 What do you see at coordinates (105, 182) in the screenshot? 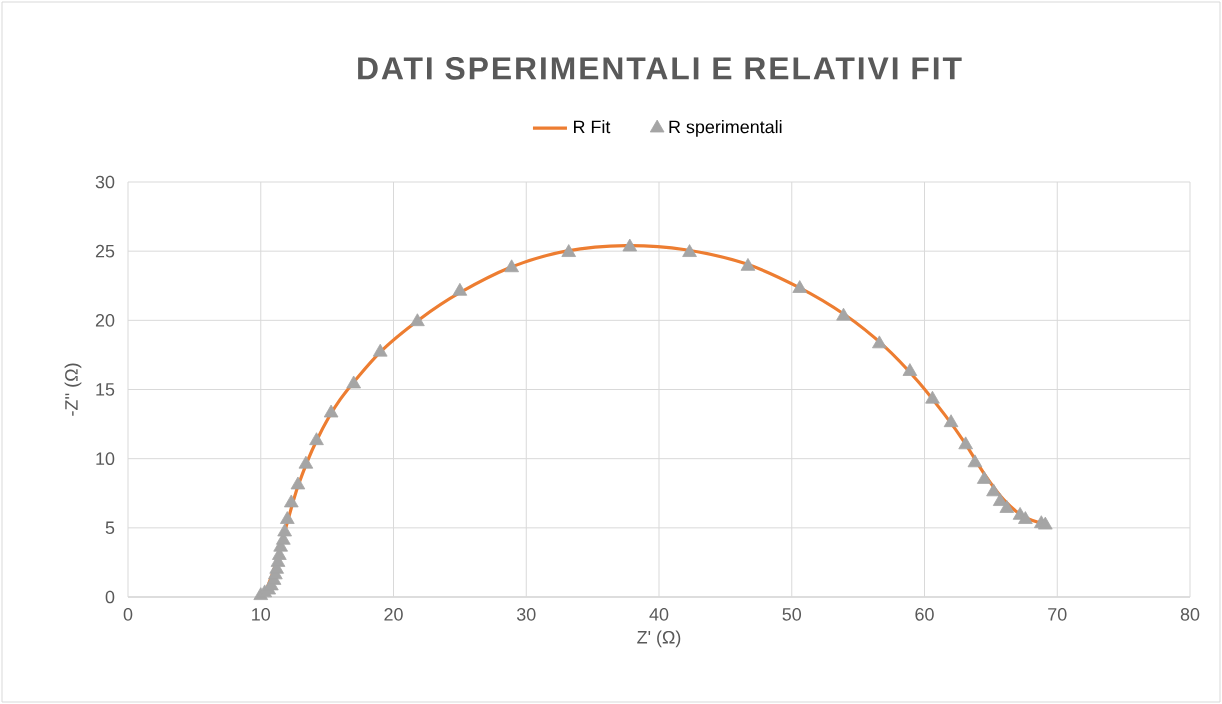
I see `y-tick-label: 30` at bounding box center [105, 182].